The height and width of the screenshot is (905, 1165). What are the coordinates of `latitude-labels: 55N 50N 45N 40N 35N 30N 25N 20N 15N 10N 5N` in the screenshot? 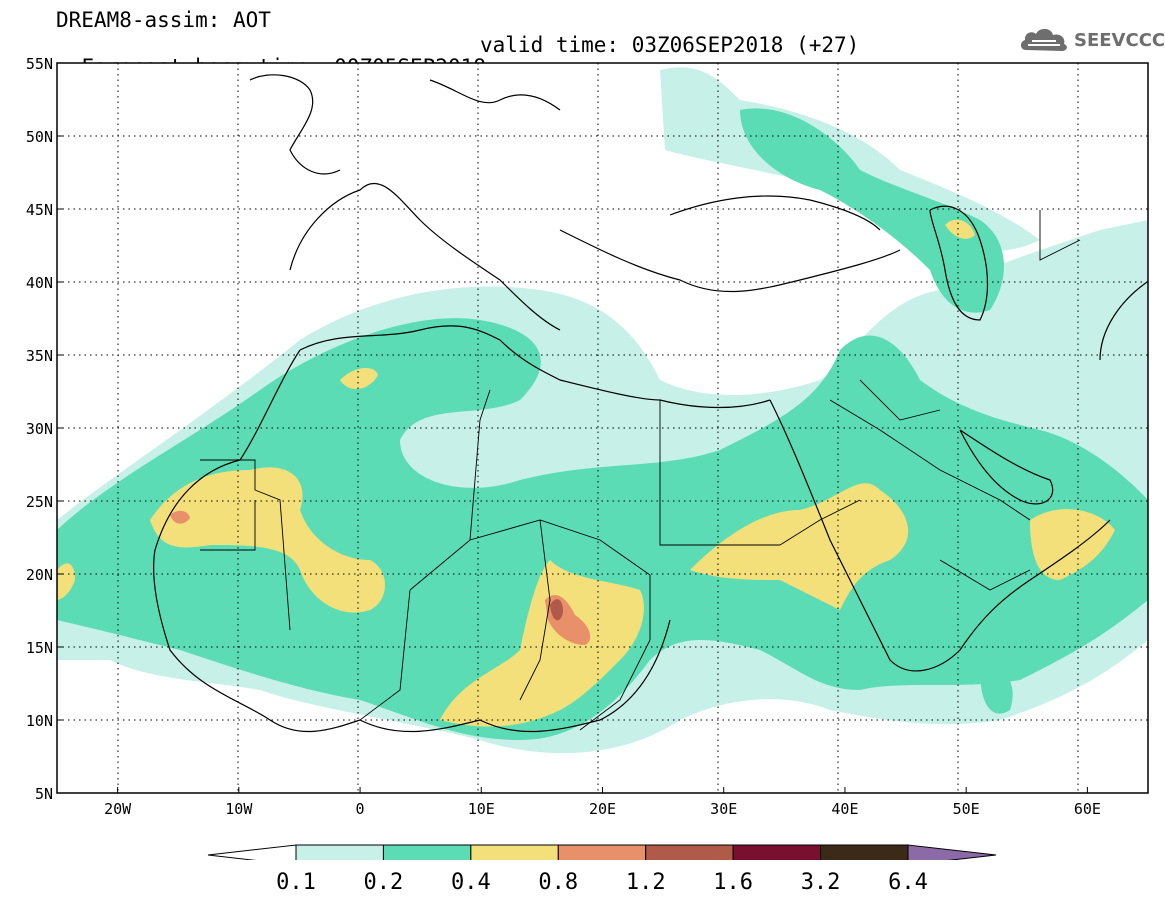 It's located at (44, 429).